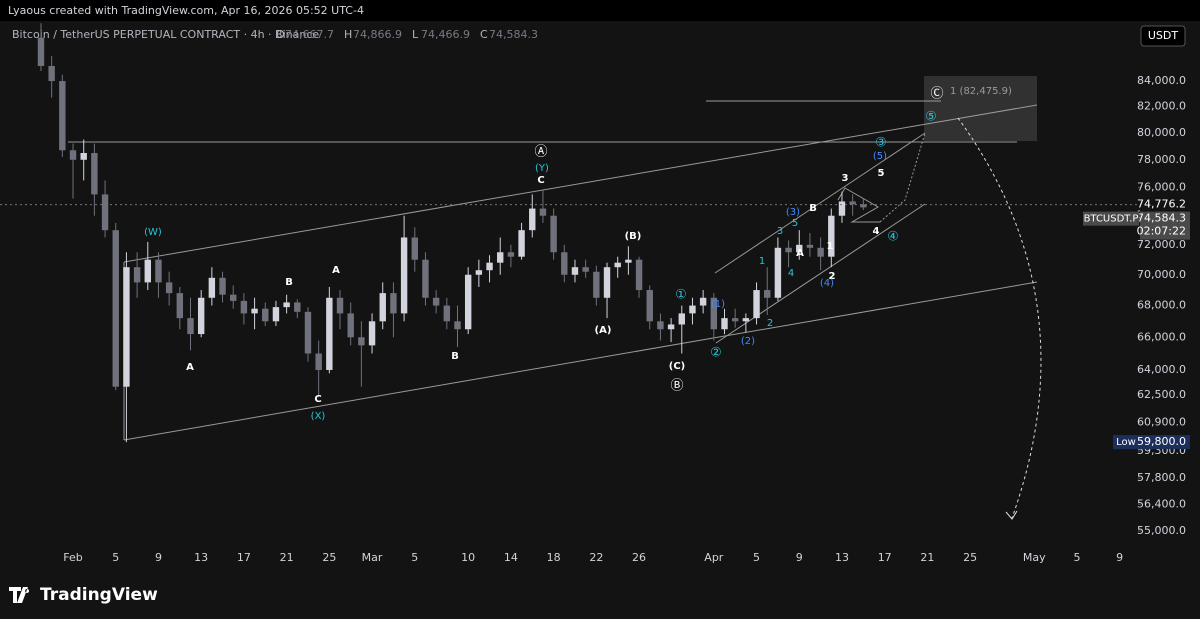 The image size is (1200, 619). Describe the element at coordinates (513, 34) in the screenshot. I see `ohlc-value: 74,584.3` at that location.